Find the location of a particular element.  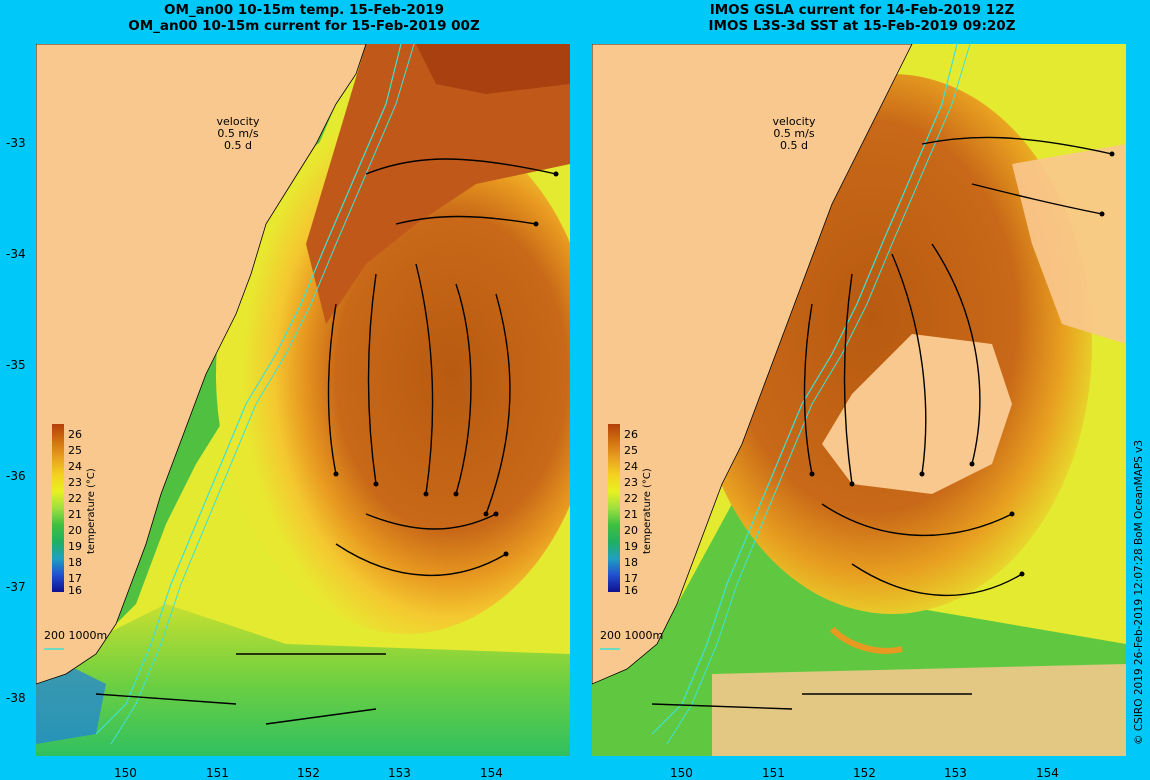

left-title-line1: OM_an00 10-15m temp. 15-Feb-2019 is located at coordinates (304, 10).